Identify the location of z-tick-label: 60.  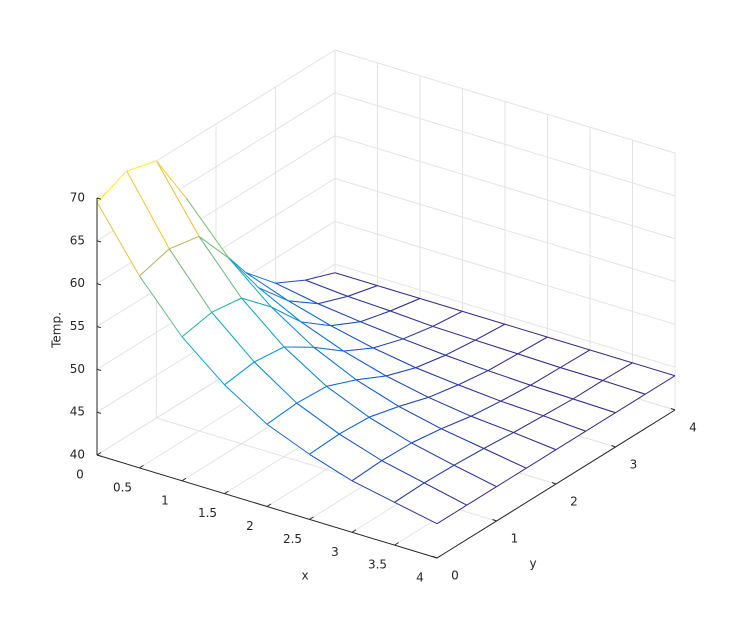
(77, 283).